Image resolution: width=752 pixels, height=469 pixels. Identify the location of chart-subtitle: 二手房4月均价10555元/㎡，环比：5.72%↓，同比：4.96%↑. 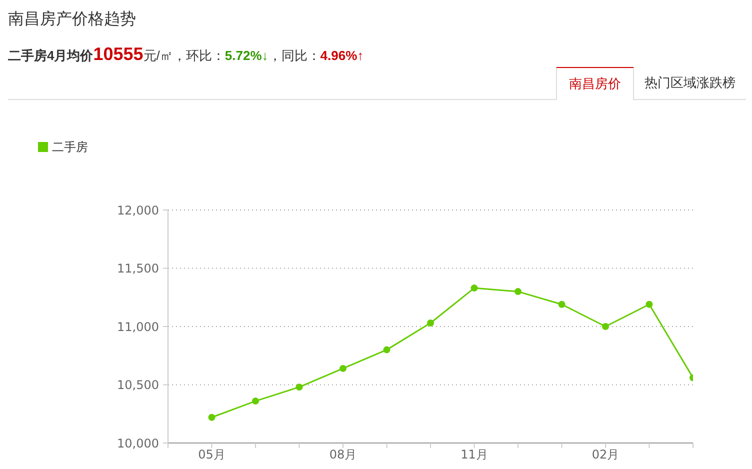
(186, 54).